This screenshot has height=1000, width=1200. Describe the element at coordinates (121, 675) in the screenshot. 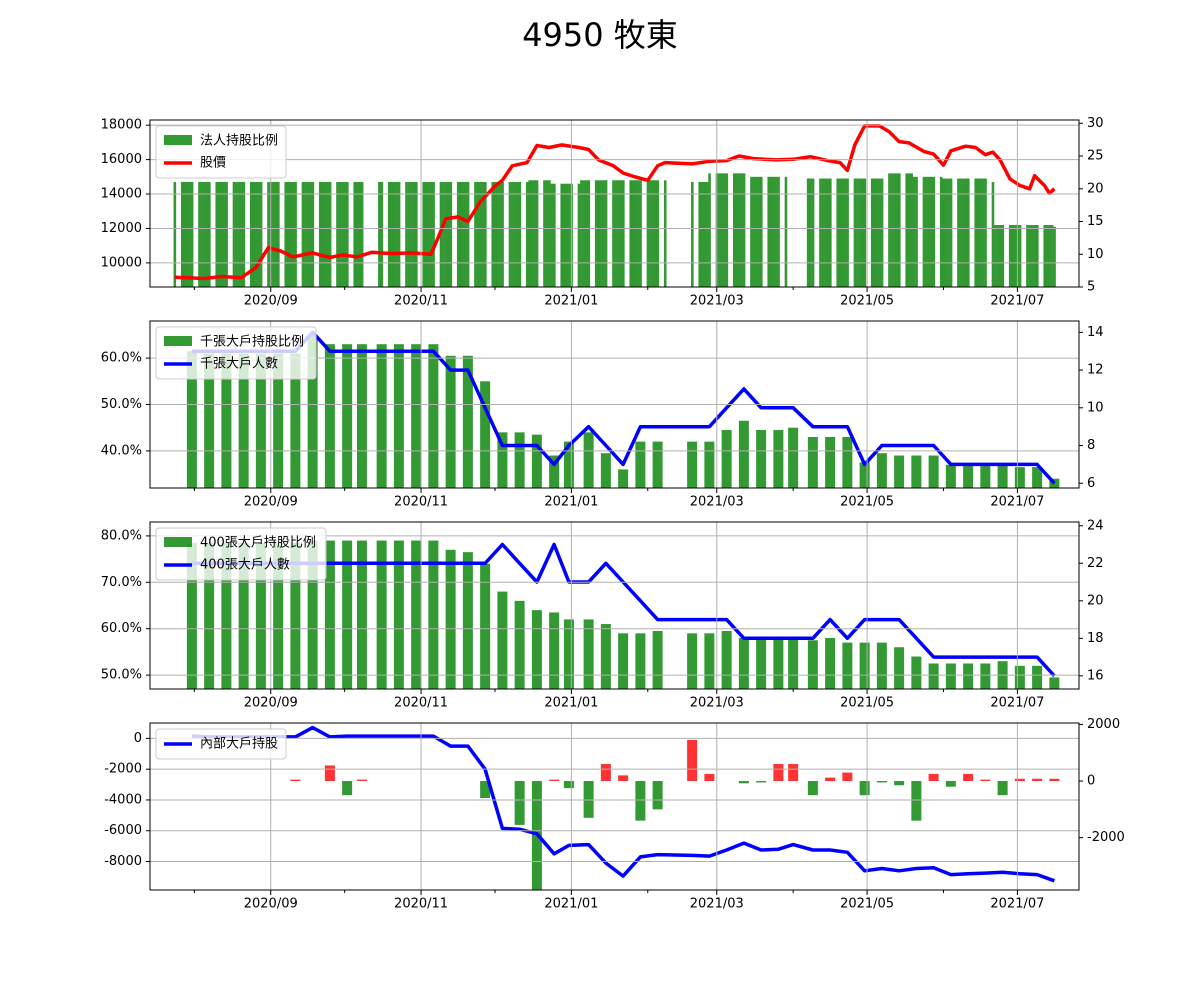

I see `left-tick-label: 50.0%` at that location.